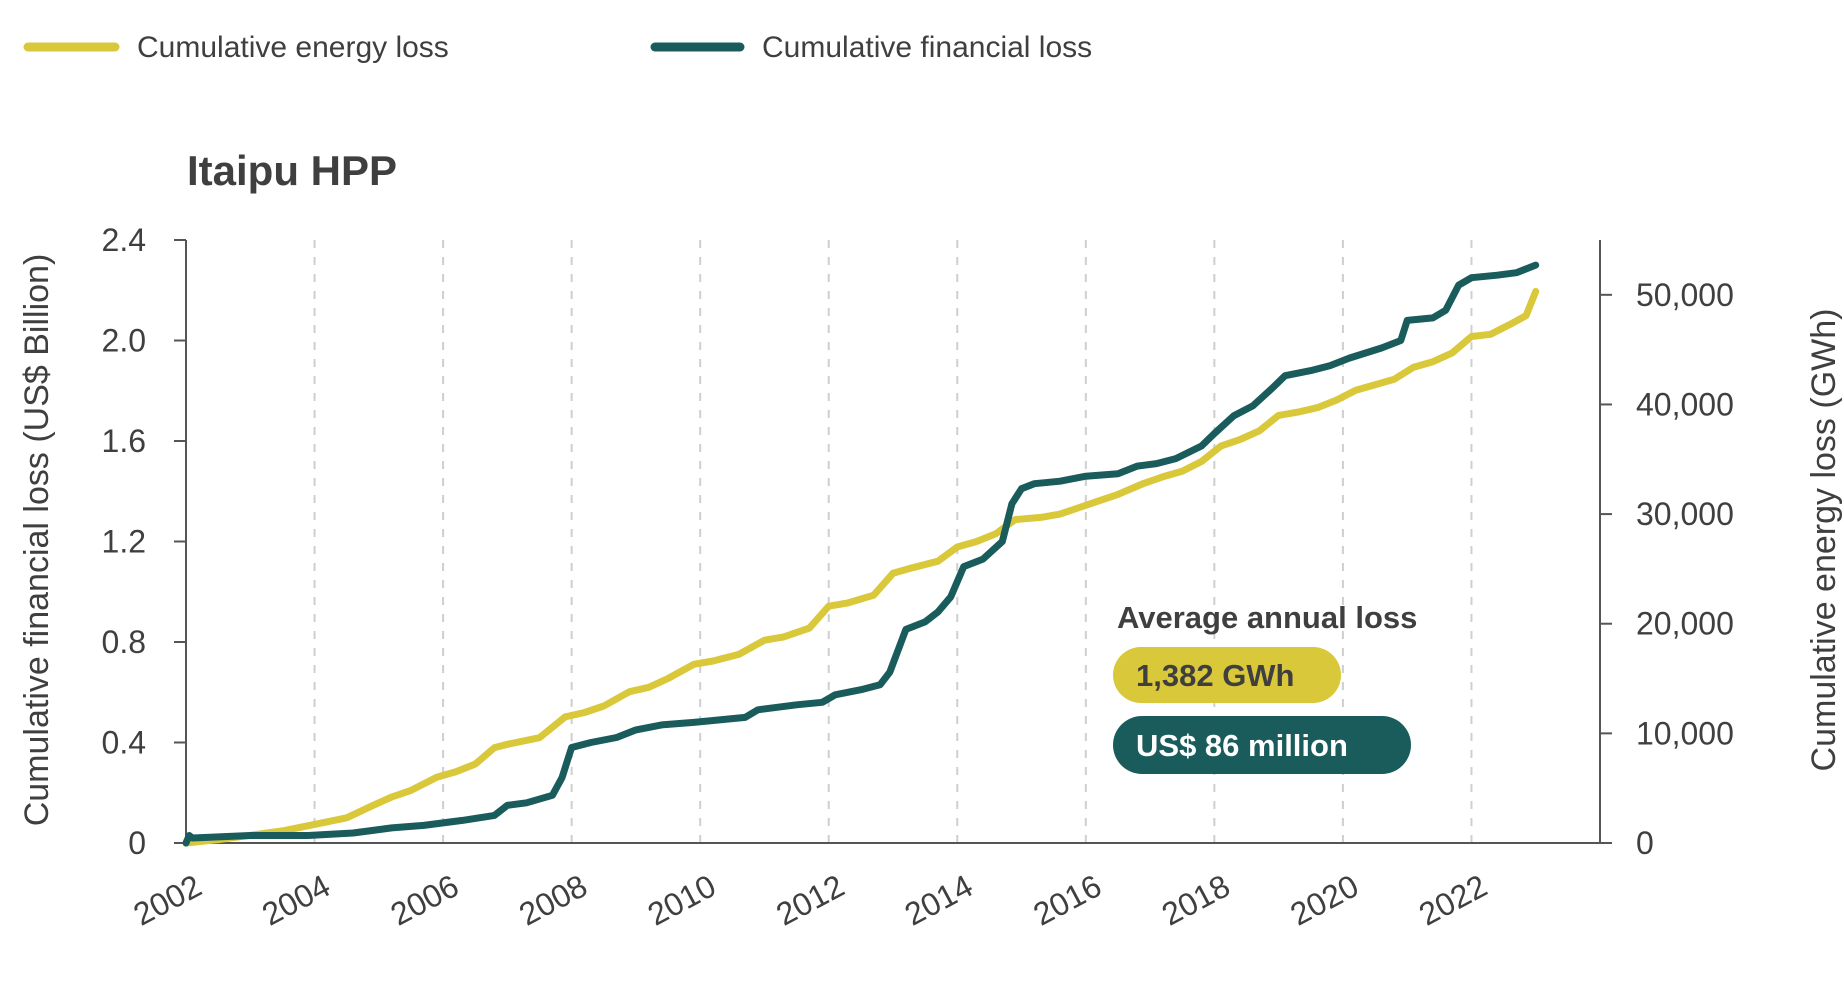  Describe the element at coordinates (124, 341) in the screenshot. I see `y-left-tick-label-2.0: 2.0` at that location.